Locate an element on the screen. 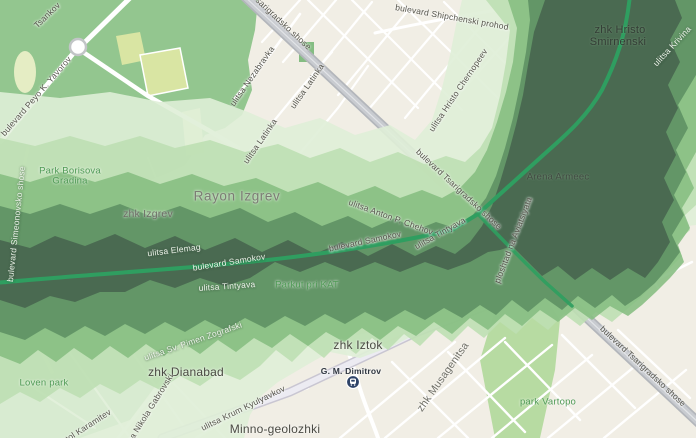 The width and height of the screenshot is (696, 438). roundabout-icon is located at coordinates (78, 47).